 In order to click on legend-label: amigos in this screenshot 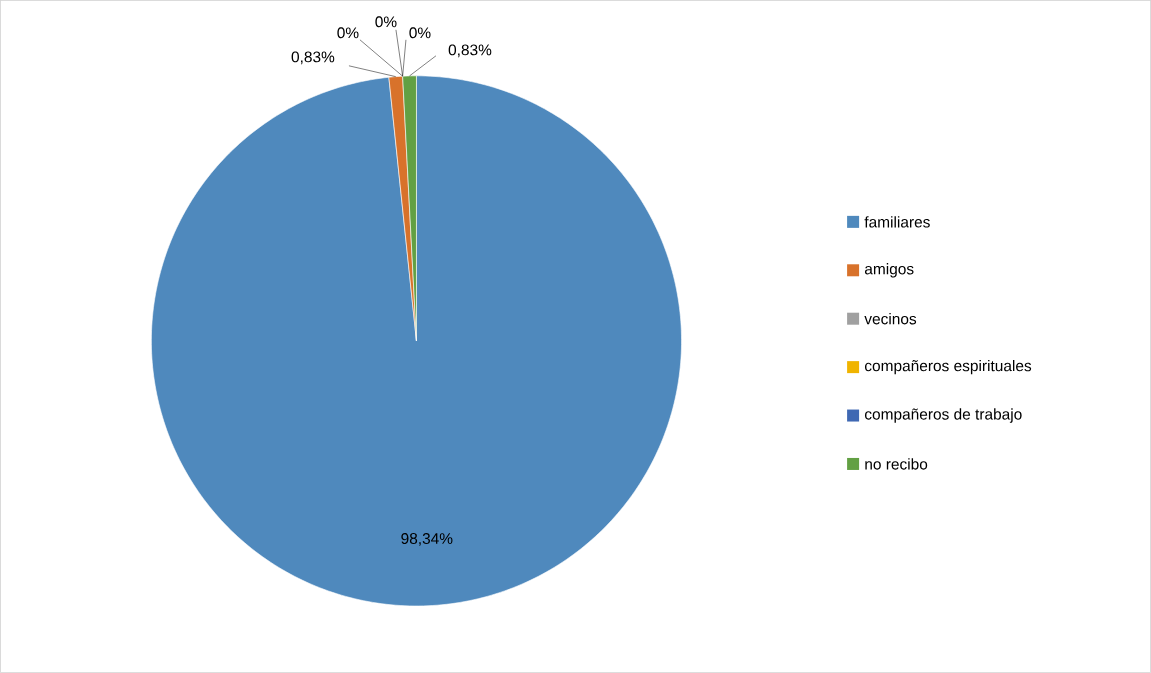, I will do `click(889, 270)`.